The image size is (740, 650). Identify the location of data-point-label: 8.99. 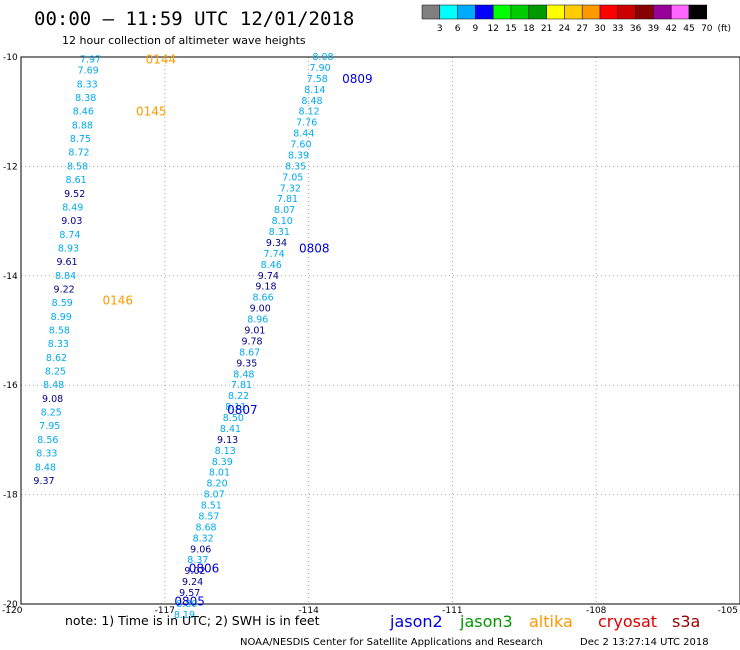
(61, 317).